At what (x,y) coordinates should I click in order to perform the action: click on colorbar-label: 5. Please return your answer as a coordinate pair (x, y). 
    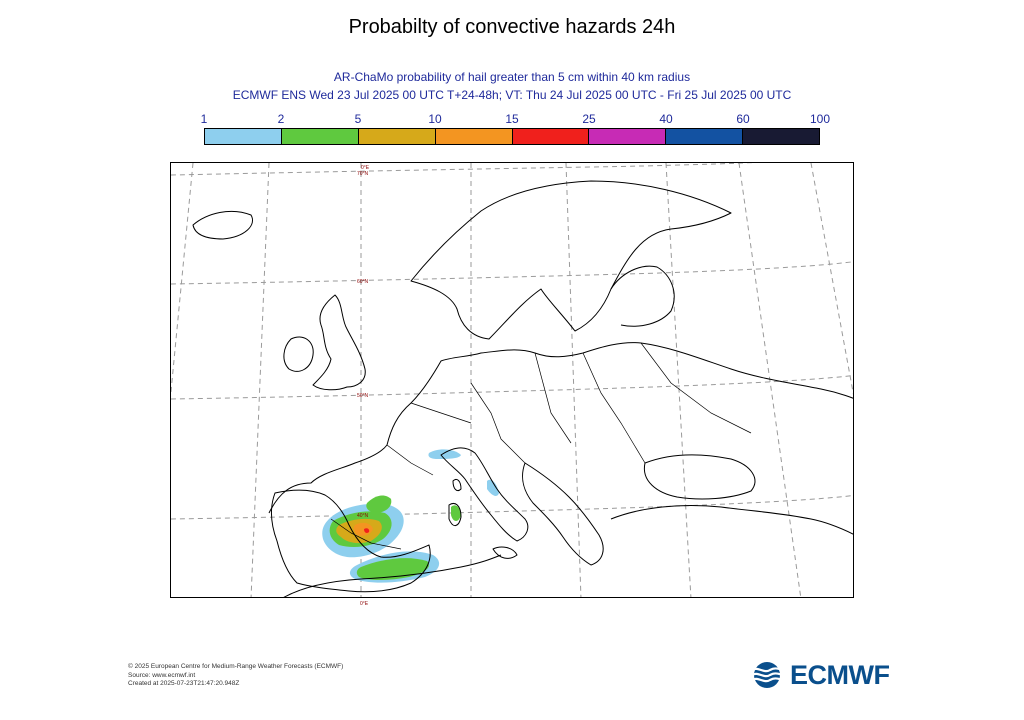
    Looking at the image, I should click on (358, 119).